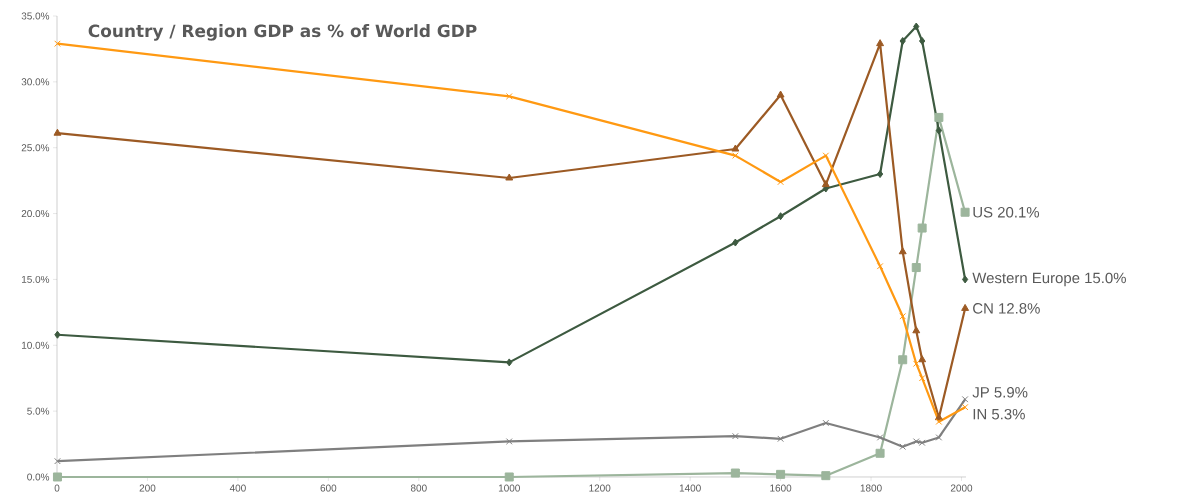 This screenshot has width=1191, height=504. I want to click on y-tick-label: 25.0%, so click(35, 148).